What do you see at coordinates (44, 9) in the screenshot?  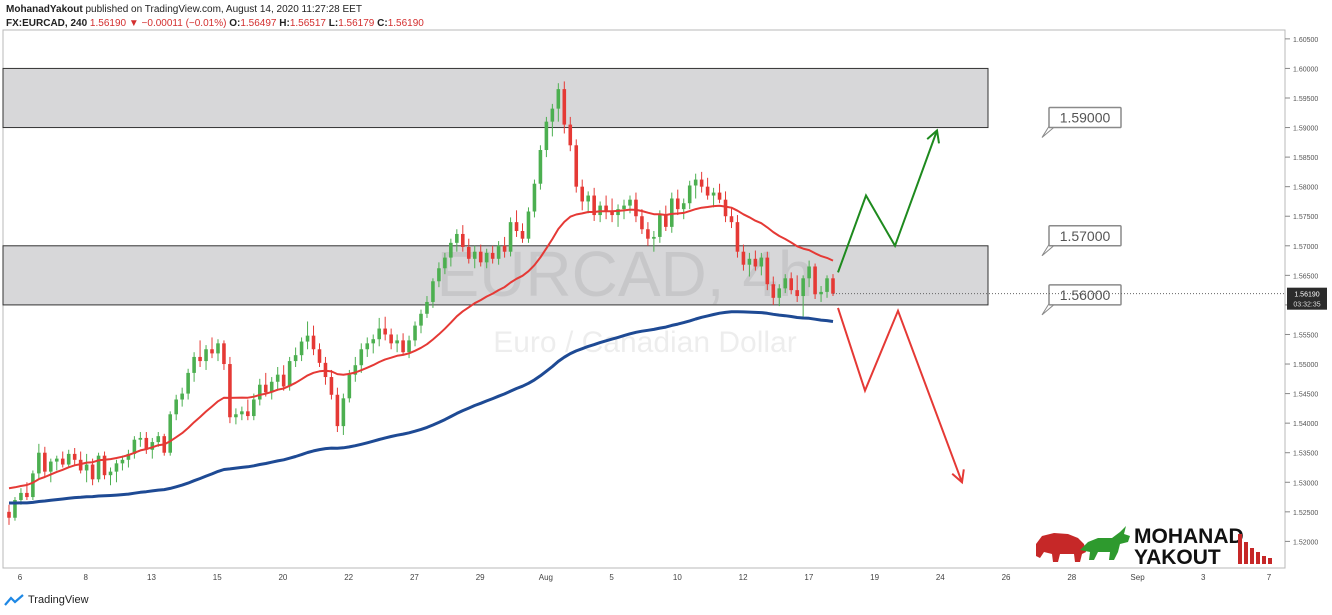 I see `author-name: MohanadYakout` at bounding box center [44, 9].